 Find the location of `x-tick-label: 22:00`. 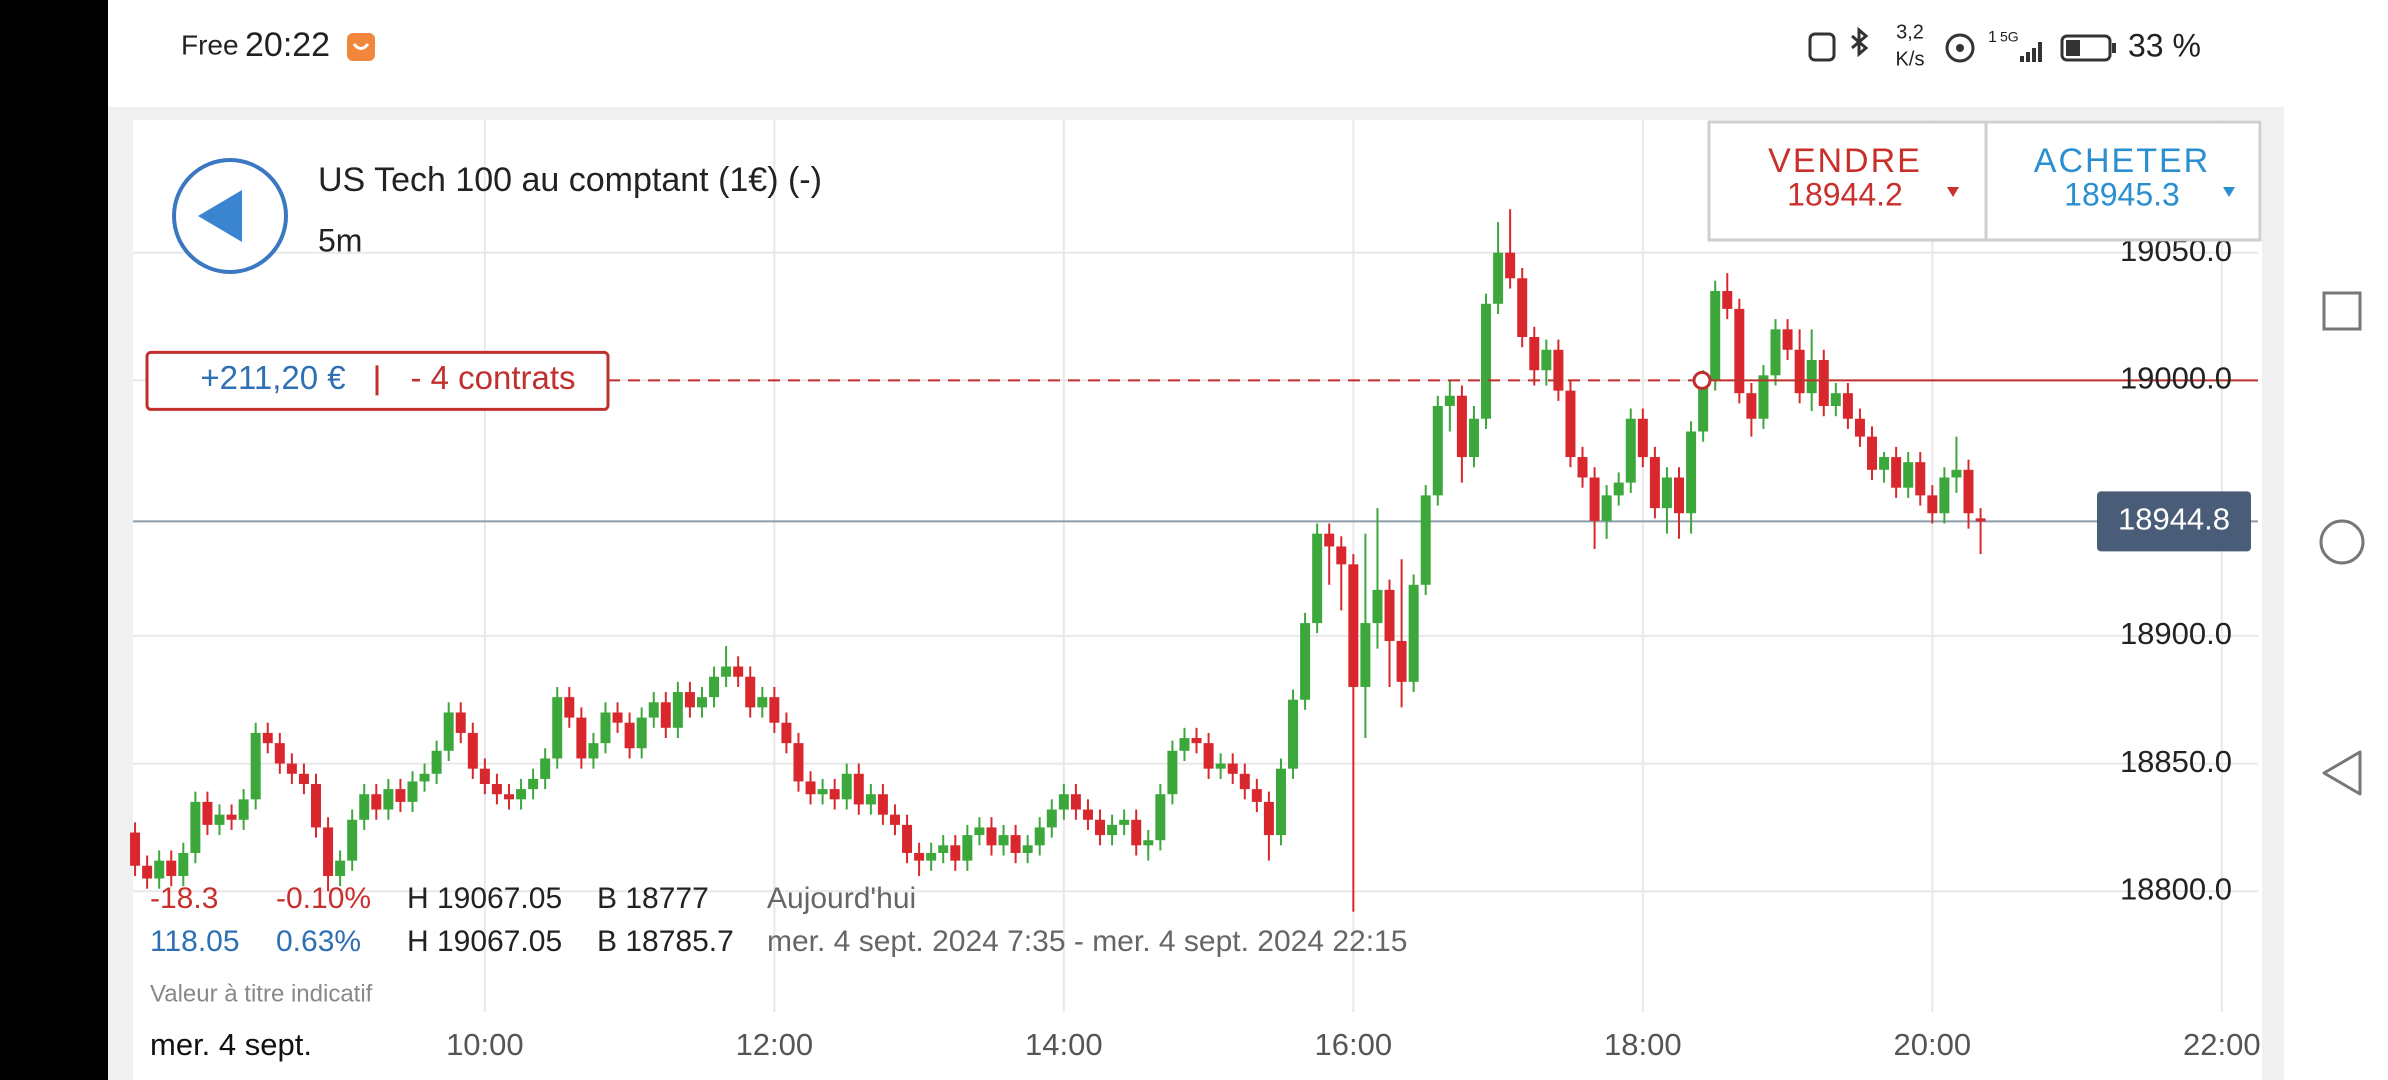

x-tick-label: 22:00 is located at coordinates (2222, 1044).